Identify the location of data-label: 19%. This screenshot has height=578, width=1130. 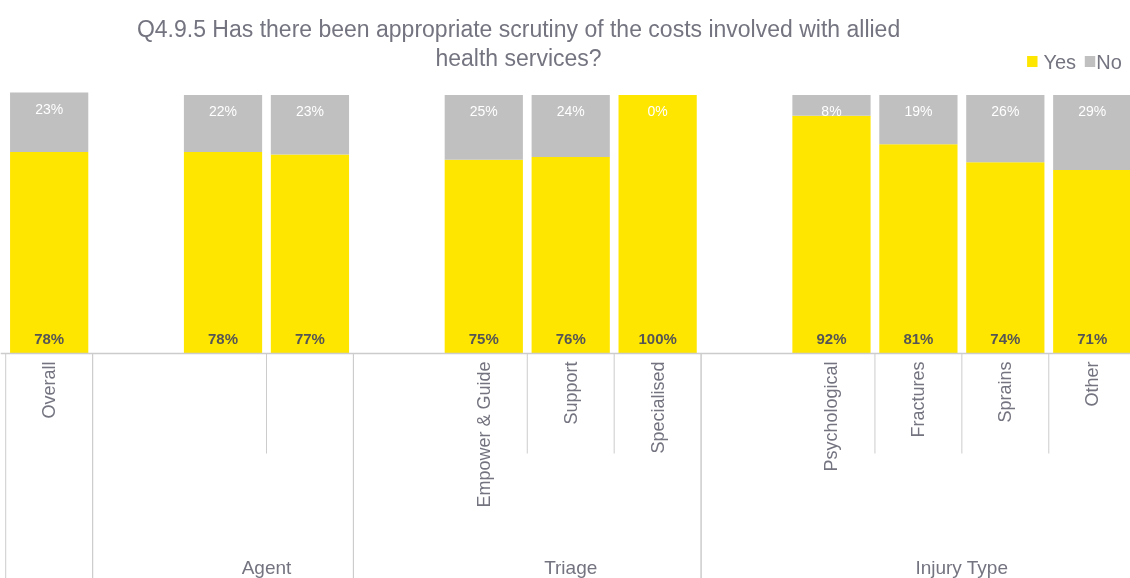
(918, 111).